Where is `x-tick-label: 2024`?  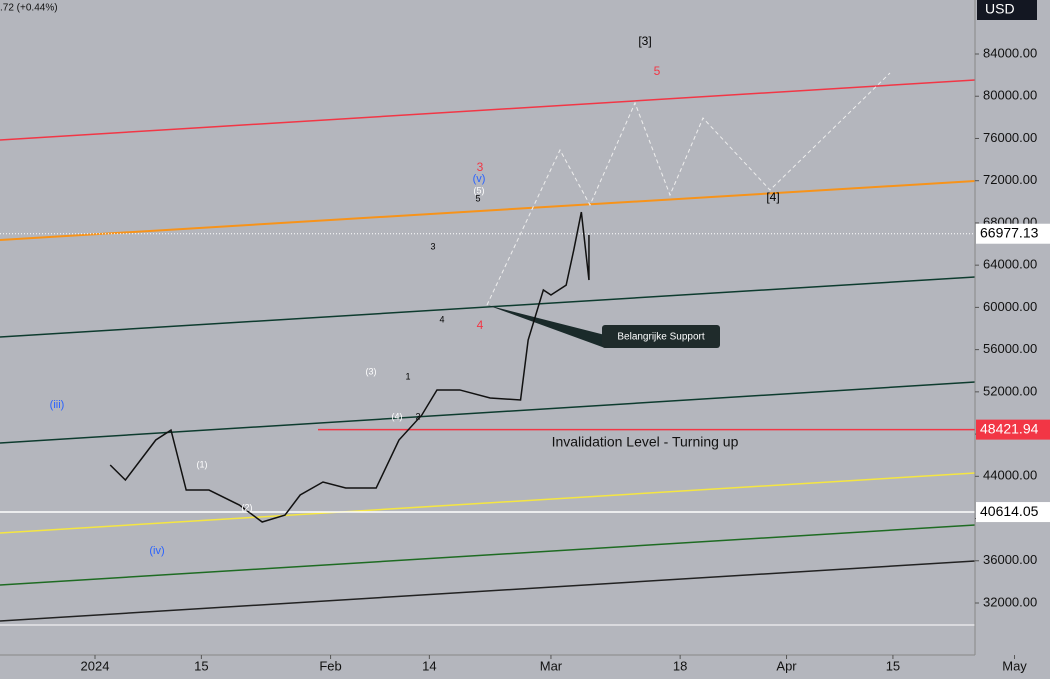 x-tick-label: 2024 is located at coordinates (95, 665).